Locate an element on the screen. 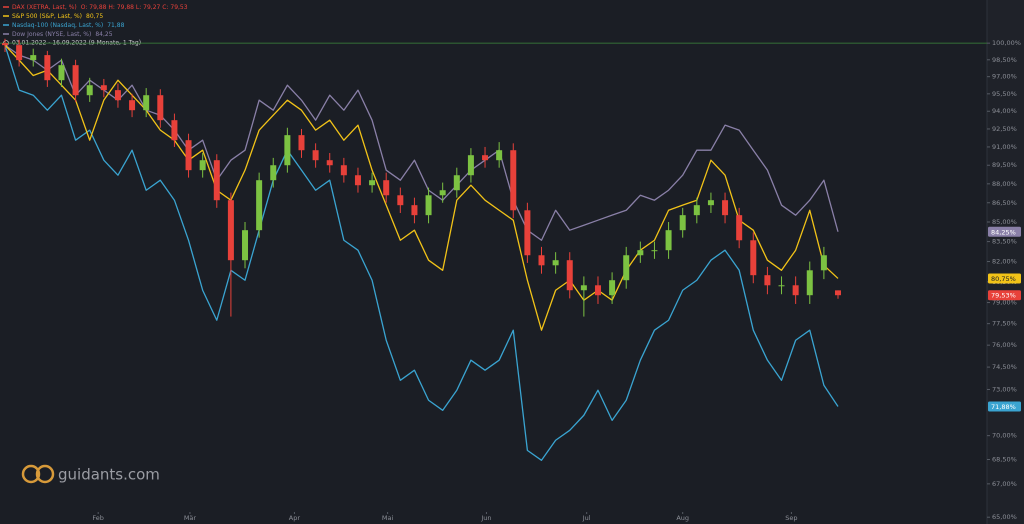  x-tick-label: Mär is located at coordinates (190, 518).